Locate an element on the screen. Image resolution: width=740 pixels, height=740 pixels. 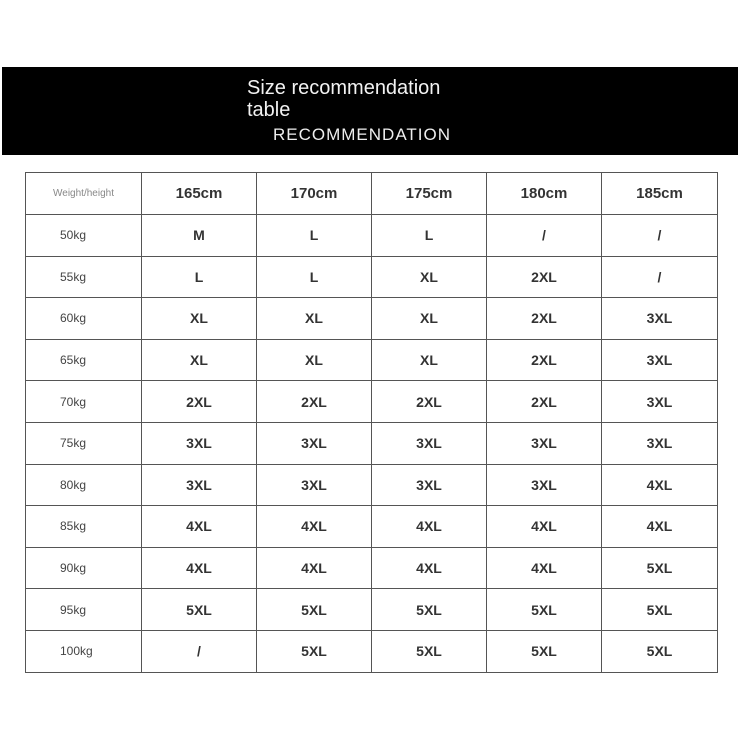
weight-cell: 60kg is located at coordinates (83, 318).